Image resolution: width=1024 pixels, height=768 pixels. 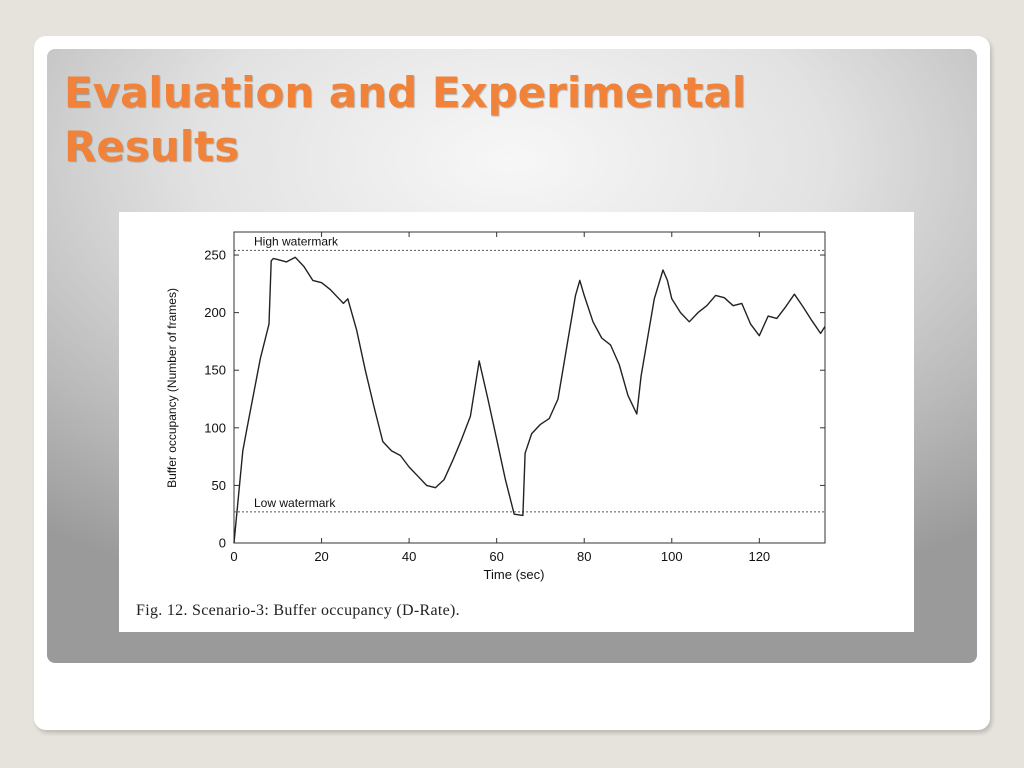 What do you see at coordinates (759, 556) in the screenshot?
I see `x-tick-label: 120` at bounding box center [759, 556].